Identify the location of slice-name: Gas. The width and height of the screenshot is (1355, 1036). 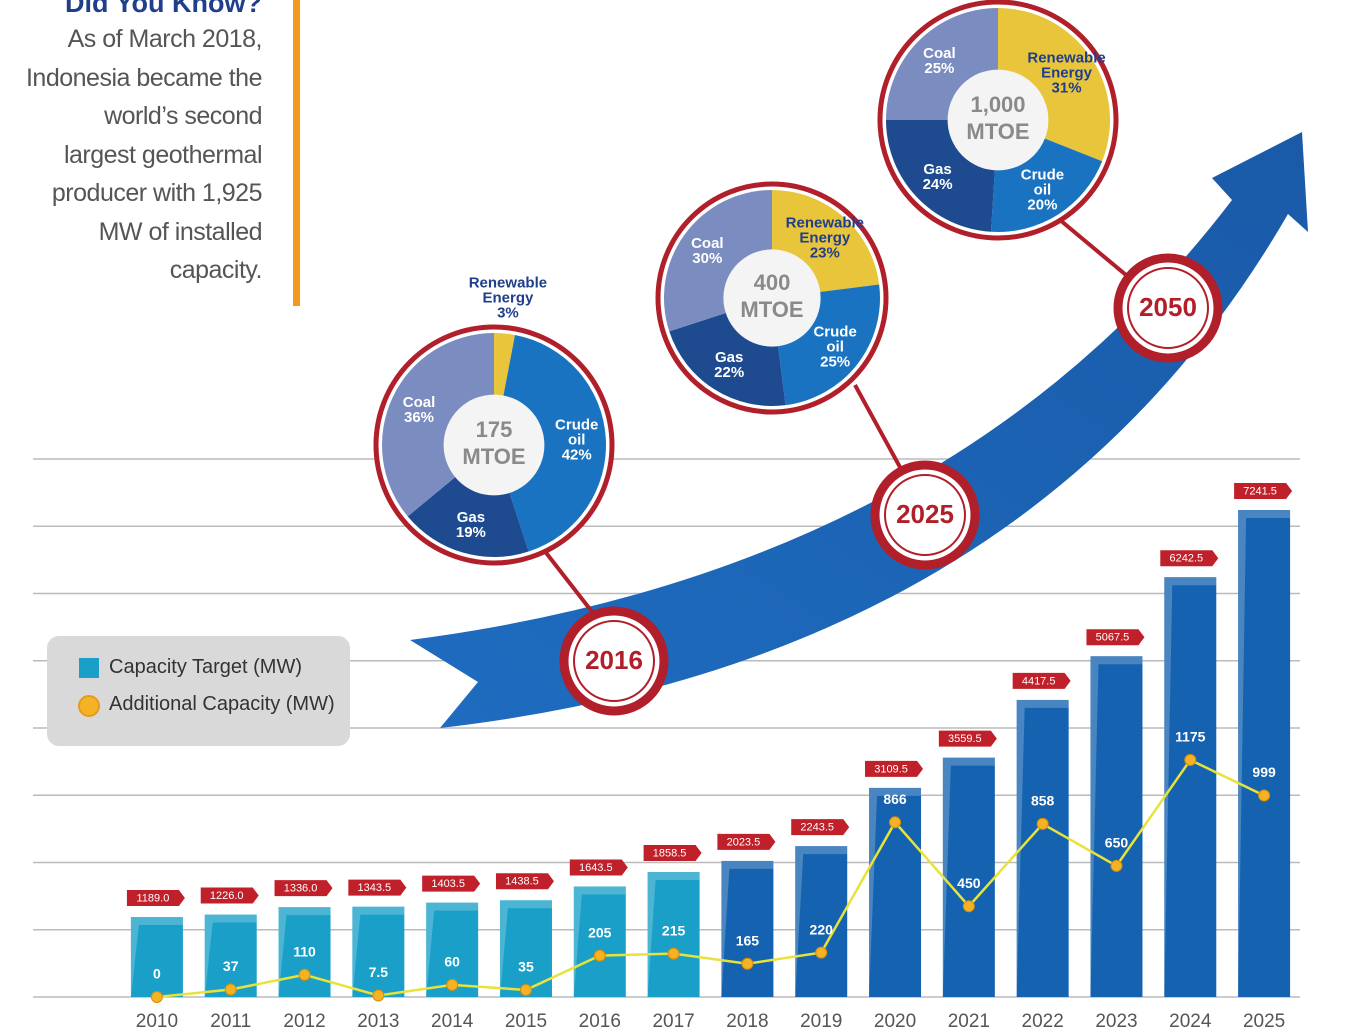
(471, 517).